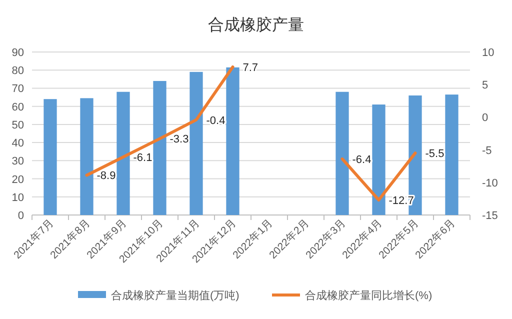  I want to click on y2-tick-label: 5, so click(485, 86).